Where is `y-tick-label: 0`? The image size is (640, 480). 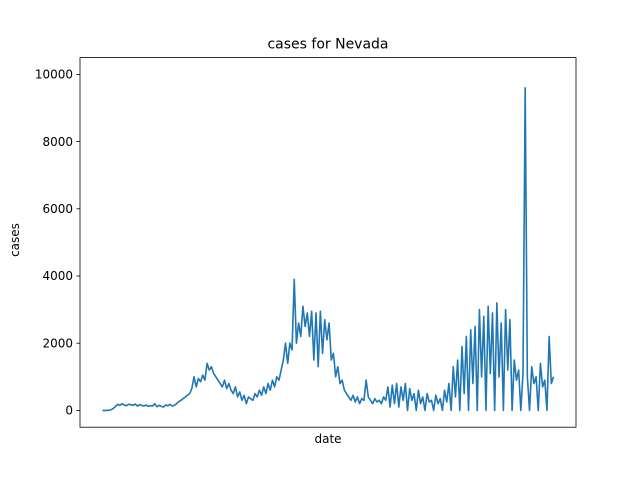 y-tick-label: 0 is located at coordinates (69, 411).